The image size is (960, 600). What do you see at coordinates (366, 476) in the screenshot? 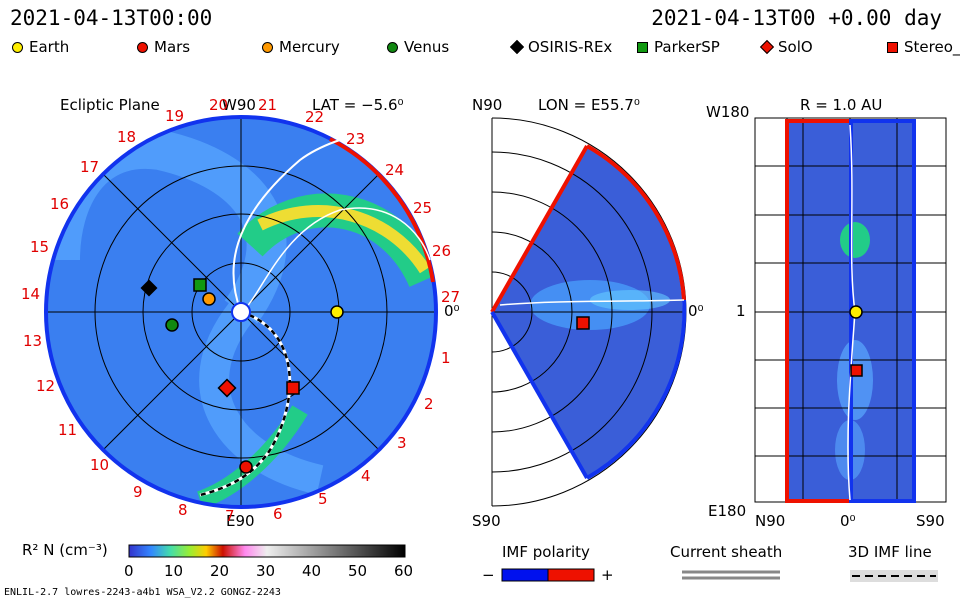
I see `rot-label: 4` at bounding box center [366, 476].